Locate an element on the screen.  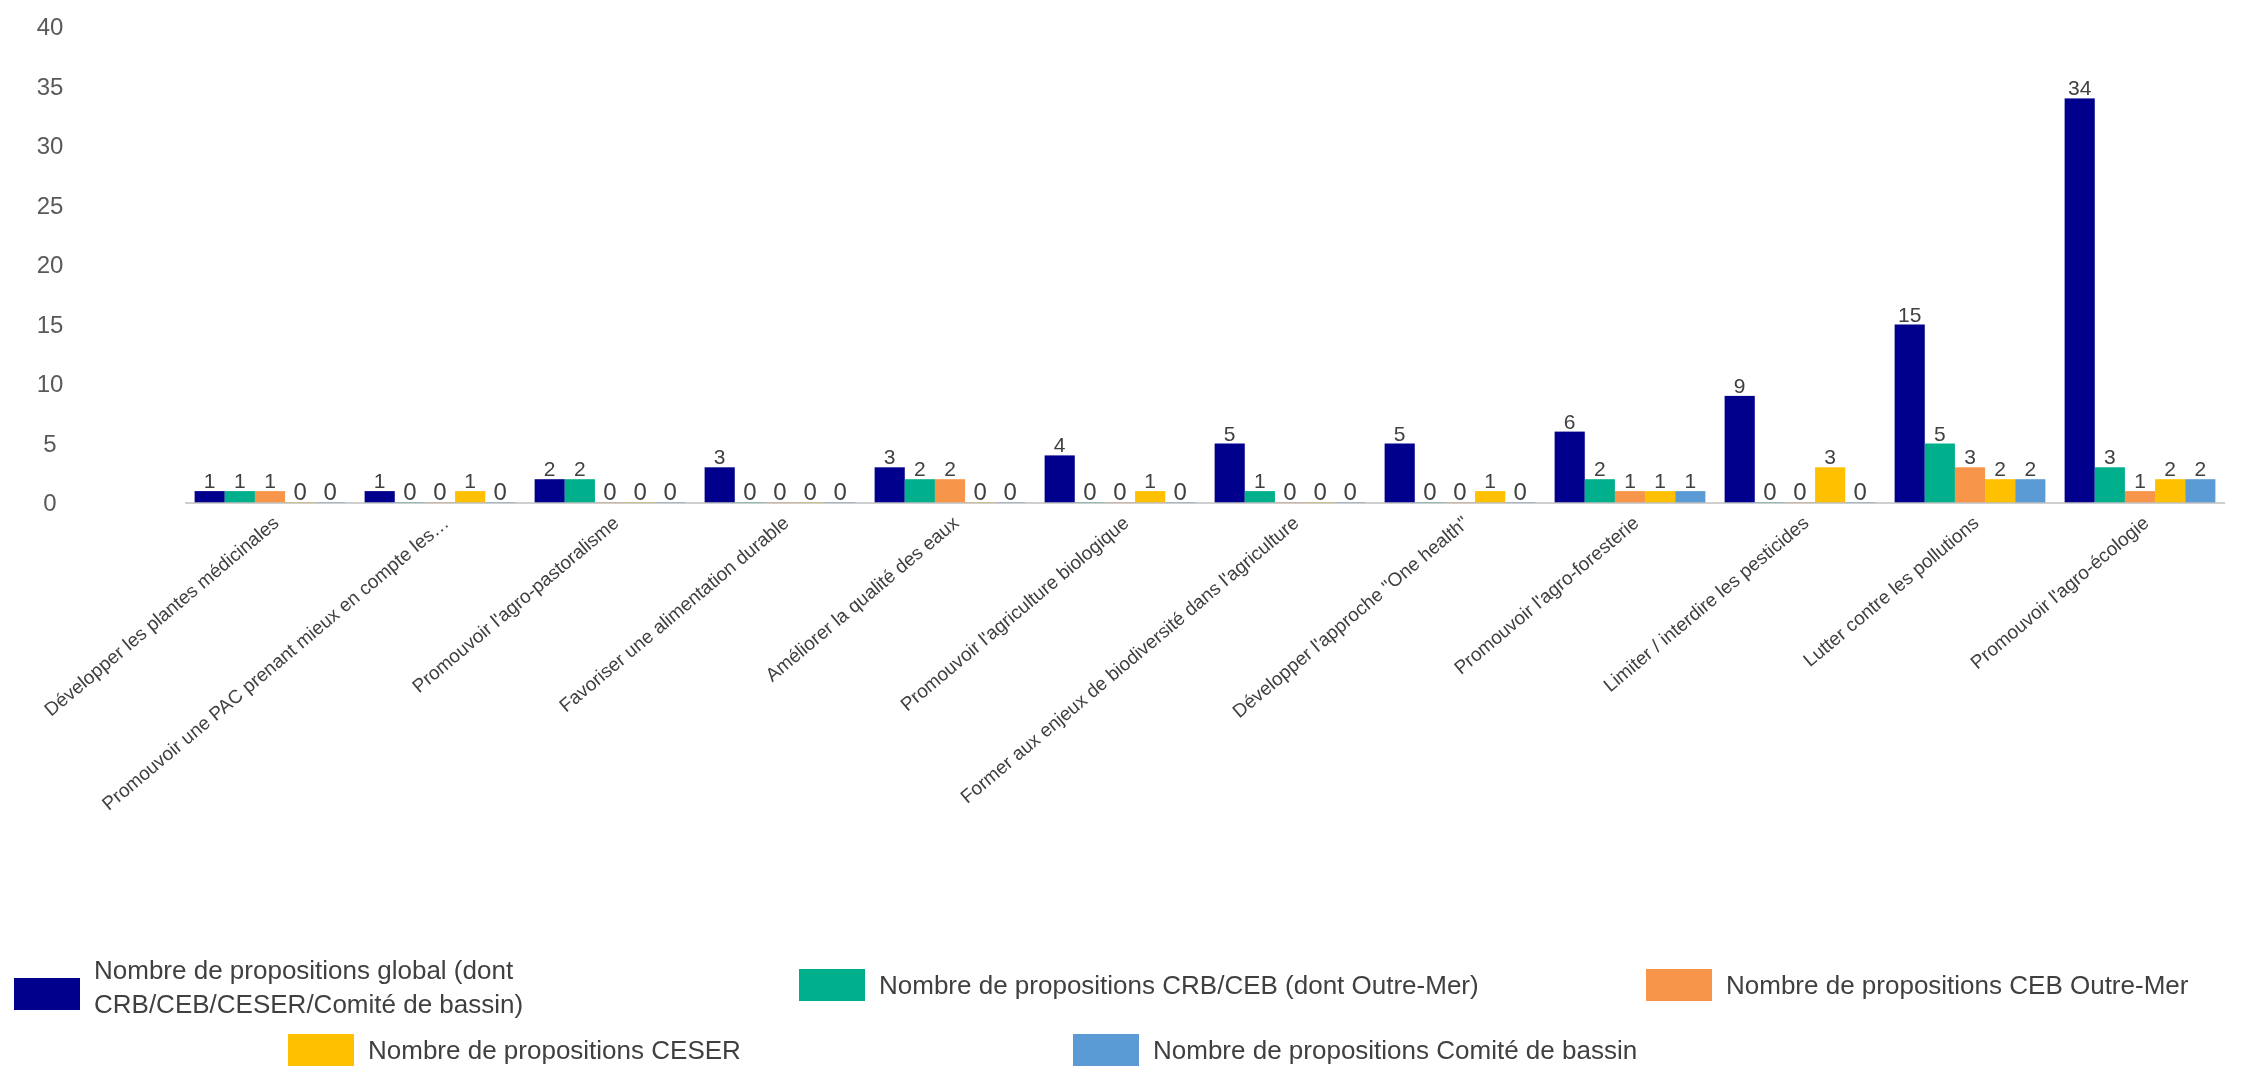
y-tick-label: 5 is located at coordinates (50, 443).